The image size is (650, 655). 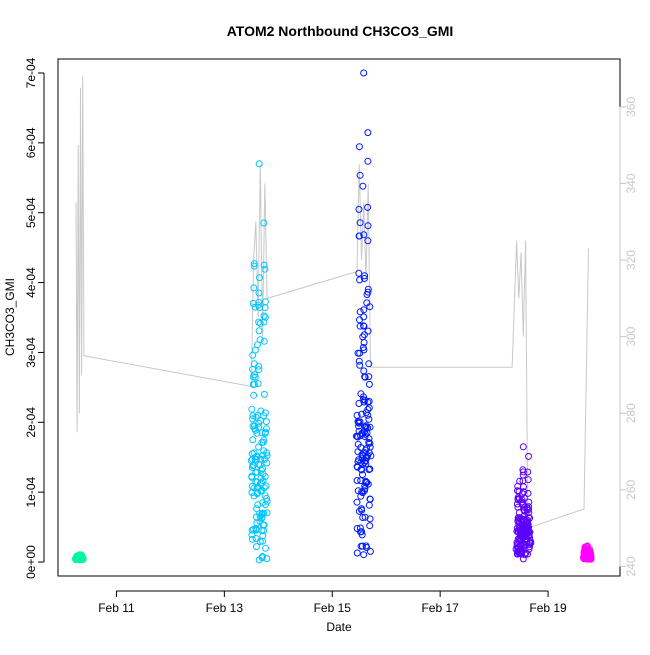 I want to click on flight-3-points, so click(x=363, y=314).